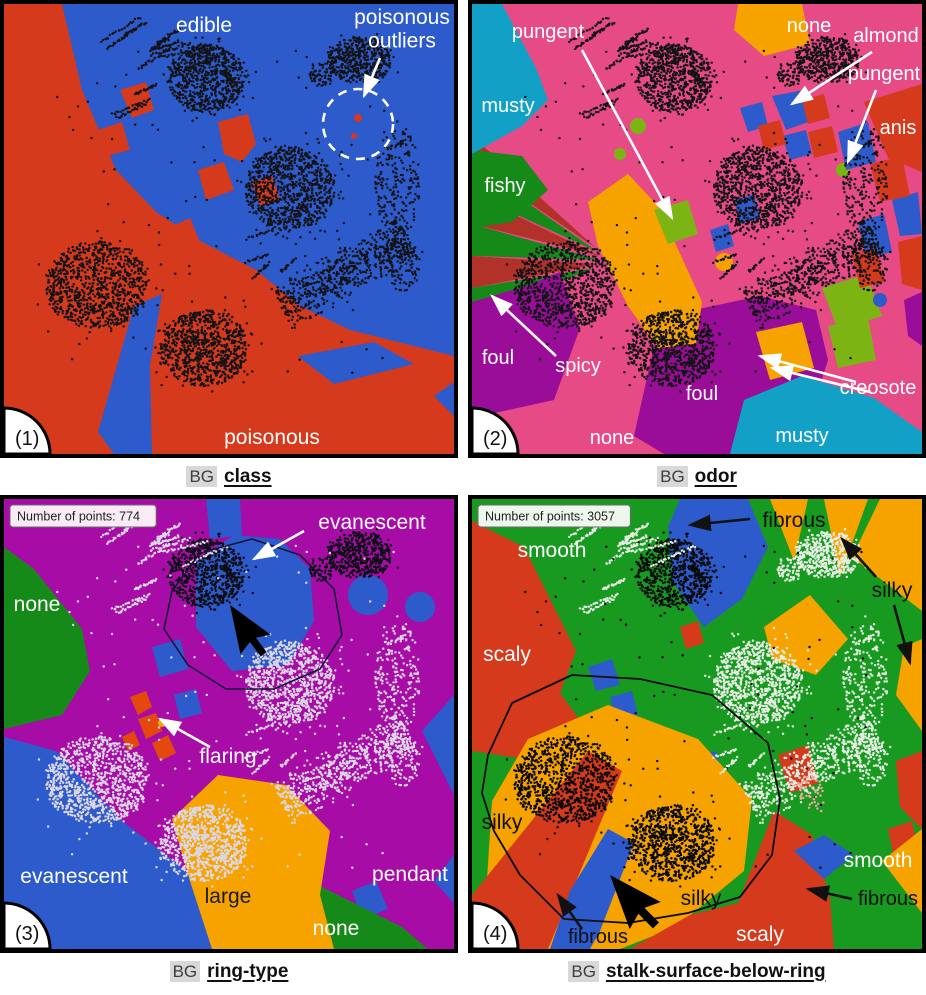 The height and width of the screenshot is (995, 926). I want to click on outlier-dashed-circle, so click(358, 124).